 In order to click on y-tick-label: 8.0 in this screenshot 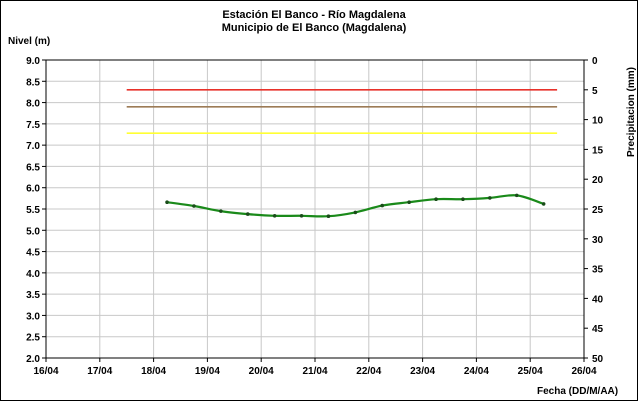, I will do `click(33, 104)`.